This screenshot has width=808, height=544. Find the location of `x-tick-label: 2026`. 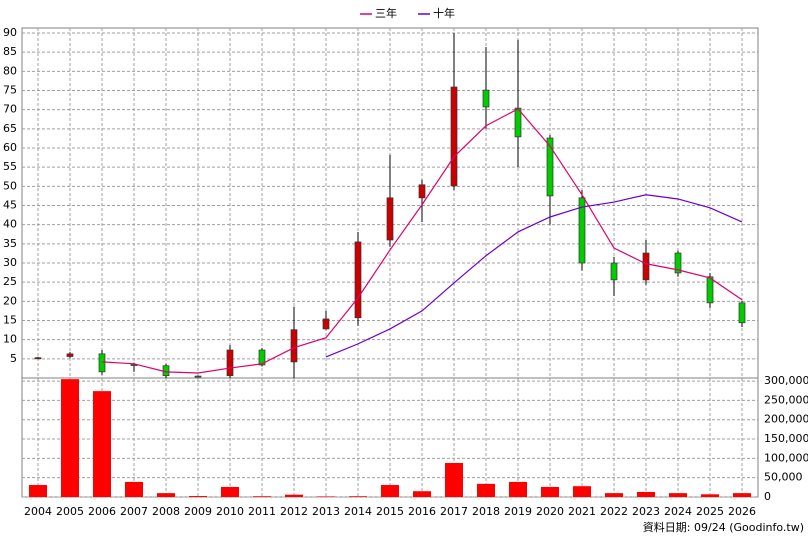

x-tick-label: 2026 is located at coordinates (742, 511).